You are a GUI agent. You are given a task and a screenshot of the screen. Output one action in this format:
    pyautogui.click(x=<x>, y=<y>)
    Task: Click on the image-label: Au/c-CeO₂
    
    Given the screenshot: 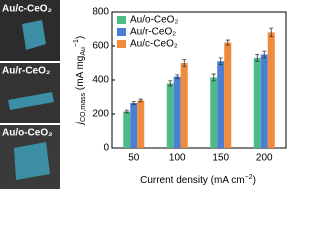 What is the action you would take?
    pyautogui.click(x=27, y=9)
    